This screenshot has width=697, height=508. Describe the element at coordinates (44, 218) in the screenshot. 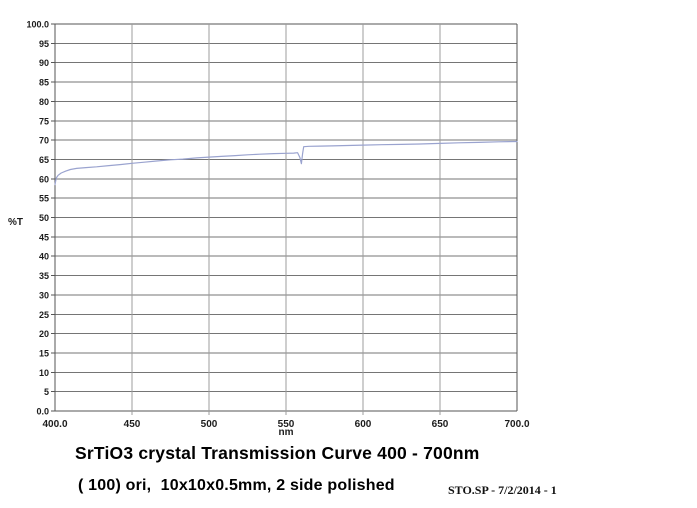

I see `y-tick-label: 50` at that location.